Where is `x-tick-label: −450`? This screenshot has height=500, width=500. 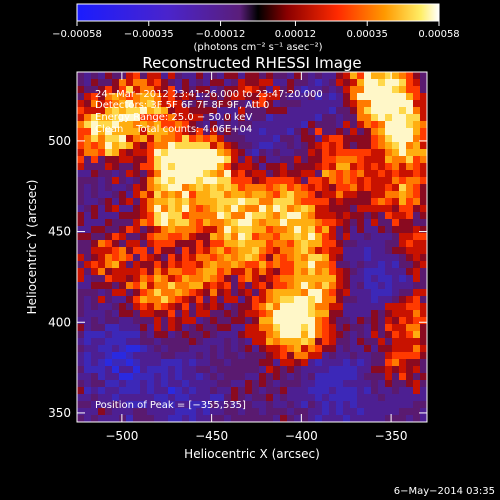
x-tick-label: −450 is located at coordinates (211, 436).